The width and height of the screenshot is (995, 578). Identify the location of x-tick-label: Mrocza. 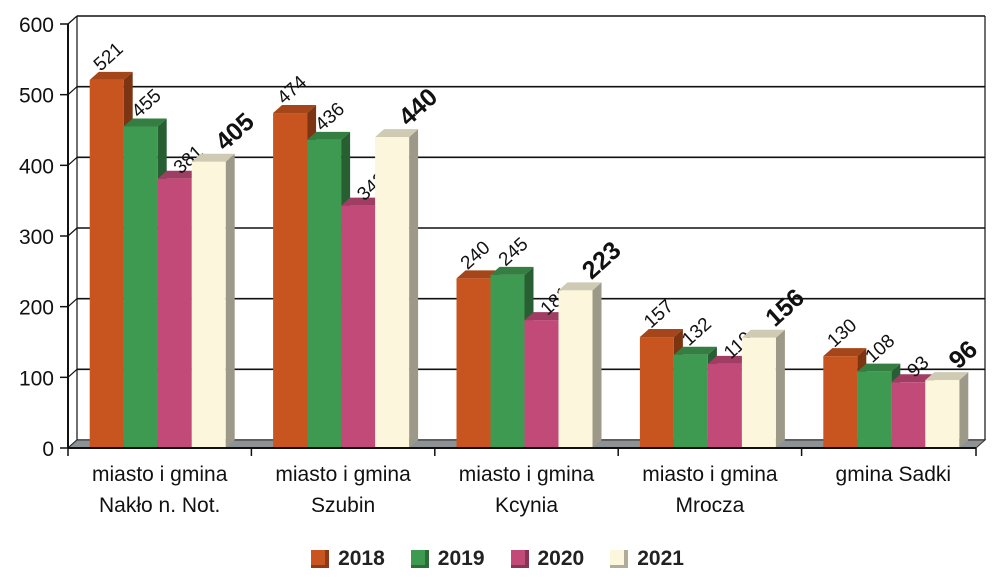
(709, 505).